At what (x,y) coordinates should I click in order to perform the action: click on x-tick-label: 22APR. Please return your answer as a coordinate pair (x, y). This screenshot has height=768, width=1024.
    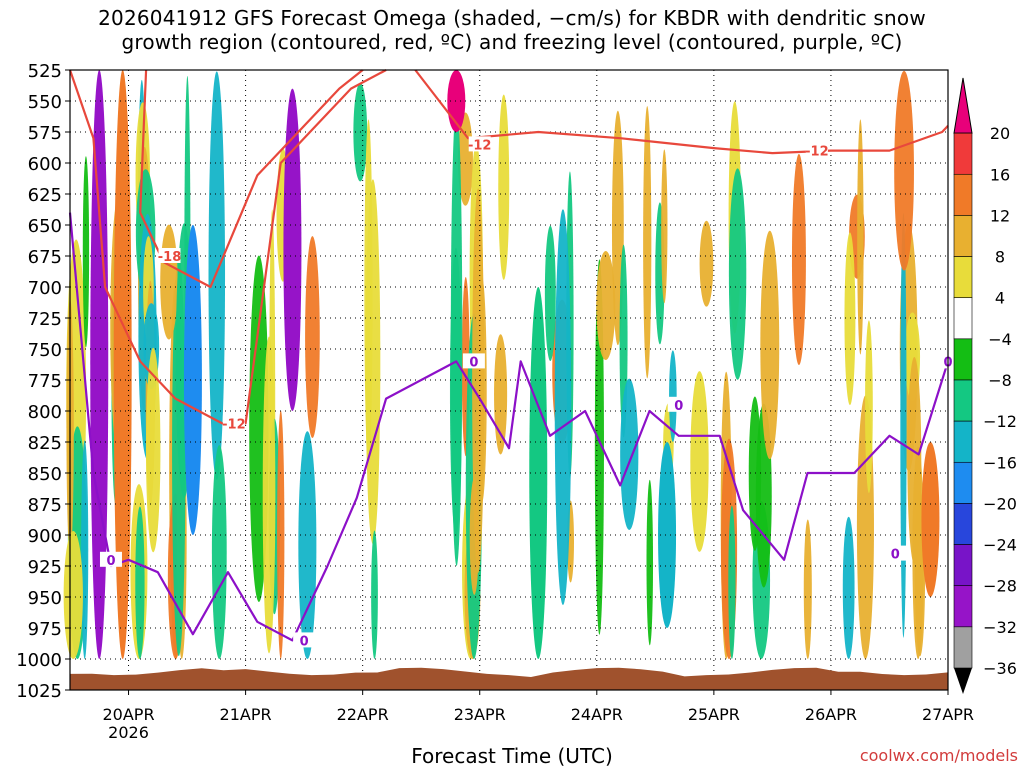
    Looking at the image, I should click on (363, 714).